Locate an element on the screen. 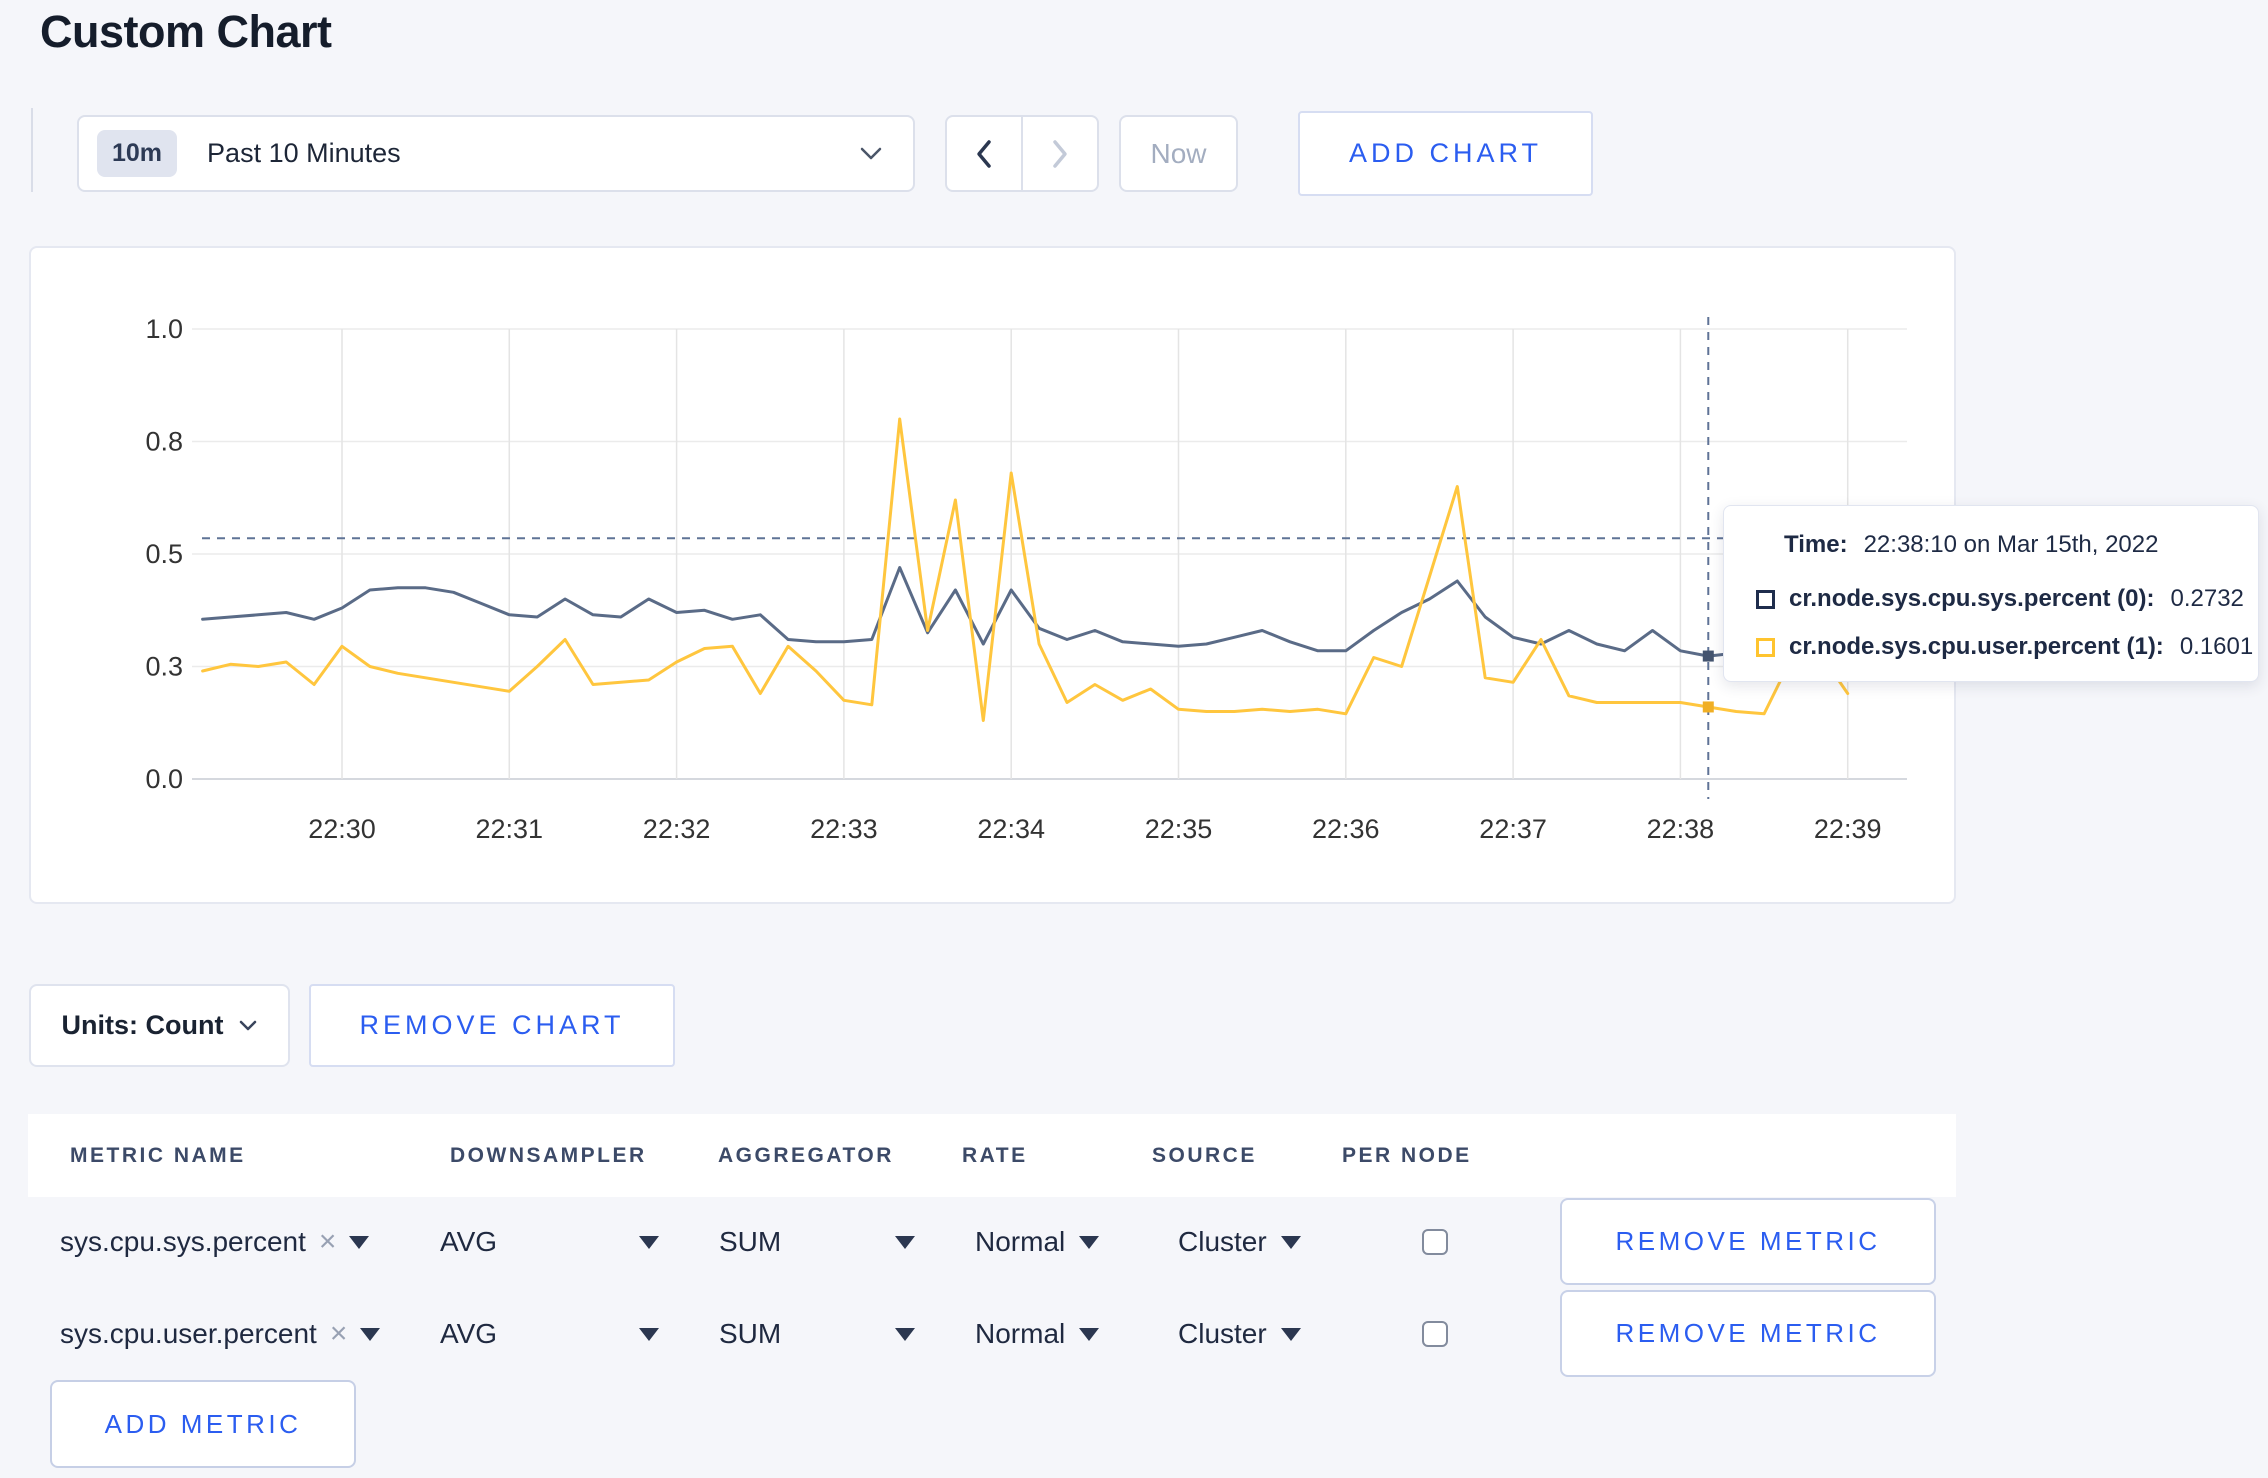 This screenshot has height=1478, width=2268. header-source: SOURCE is located at coordinates (1204, 1155).